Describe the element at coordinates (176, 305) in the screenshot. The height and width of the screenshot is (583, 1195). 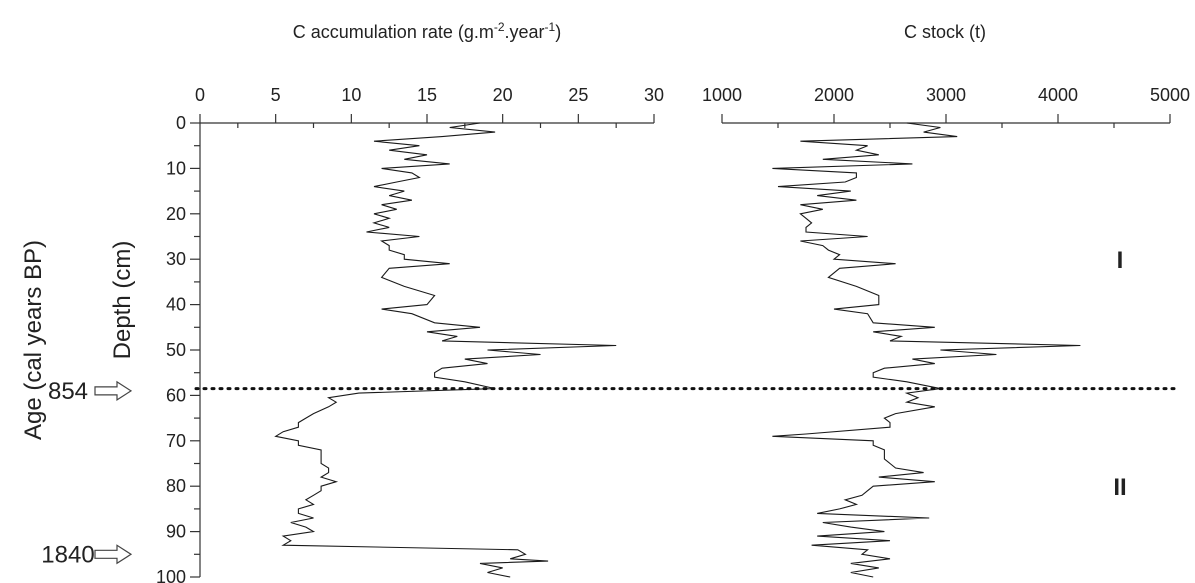
I see `y-tick-label: 40` at that location.